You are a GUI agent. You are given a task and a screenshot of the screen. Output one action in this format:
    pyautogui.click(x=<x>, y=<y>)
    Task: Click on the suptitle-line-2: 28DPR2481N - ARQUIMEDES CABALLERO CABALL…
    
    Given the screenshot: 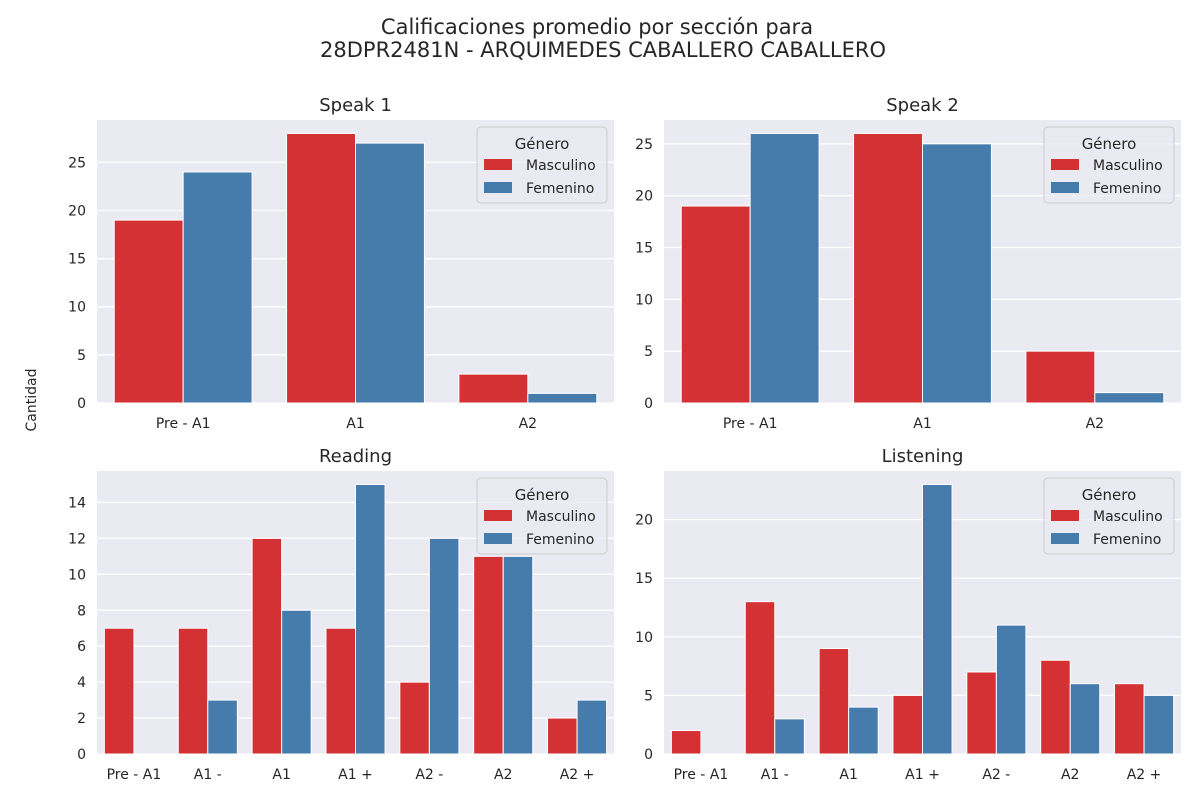 What is the action you would take?
    pyautogui.click(x=603, y=50)
    